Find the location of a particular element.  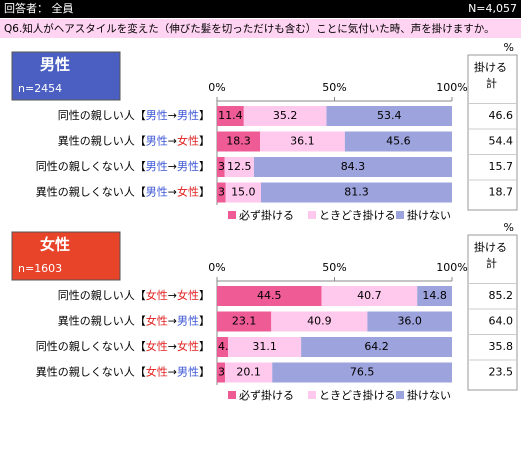

chart-subtitle: n=2454 is located at coordinates (40, 88).